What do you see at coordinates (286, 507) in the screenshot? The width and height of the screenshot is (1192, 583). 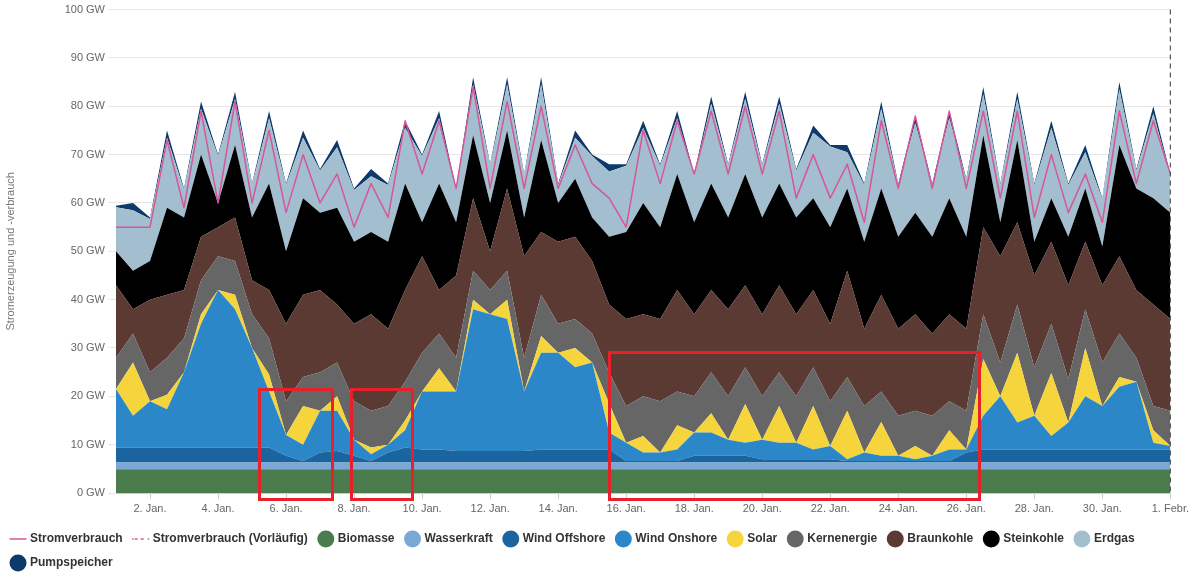 I see `x-tick-label: 6. Jan.` at bounding box center [286, 507].